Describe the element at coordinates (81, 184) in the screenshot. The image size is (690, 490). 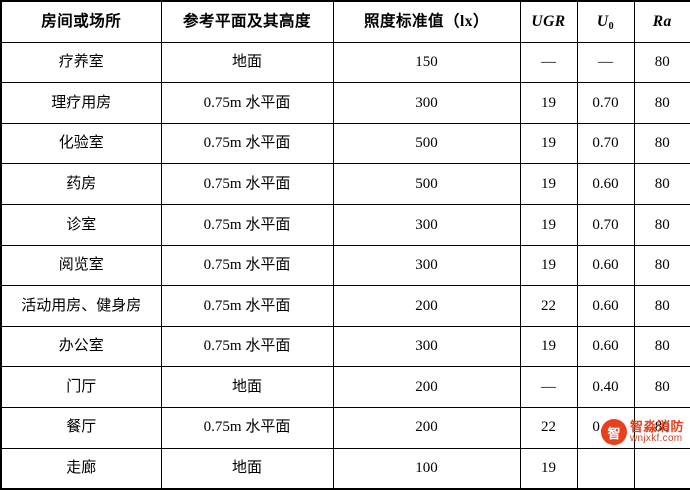
I see `cell-room: 药房` at that location.